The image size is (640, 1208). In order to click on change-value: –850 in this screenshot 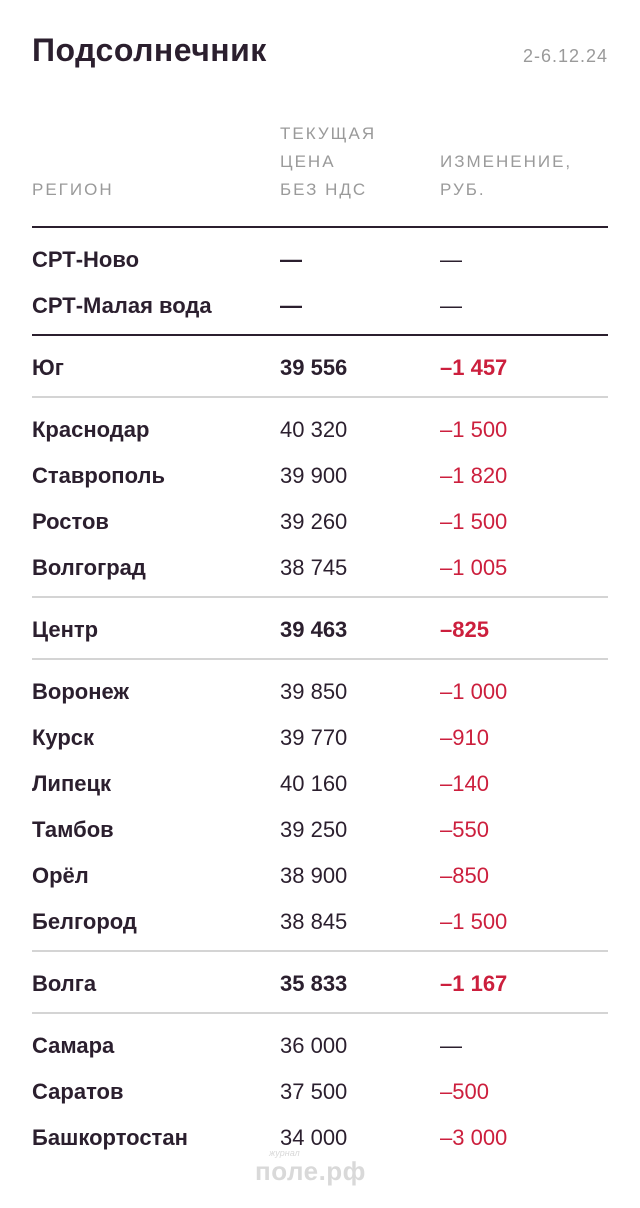, I will do `click(464, 875)`.